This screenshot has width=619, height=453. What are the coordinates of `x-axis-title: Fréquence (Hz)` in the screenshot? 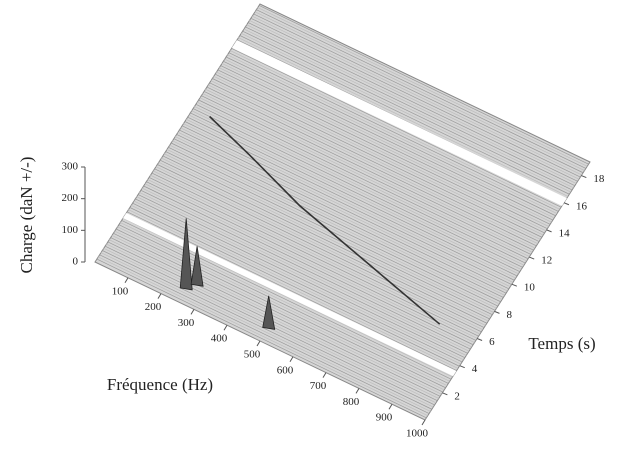 It's located at (160, 384).